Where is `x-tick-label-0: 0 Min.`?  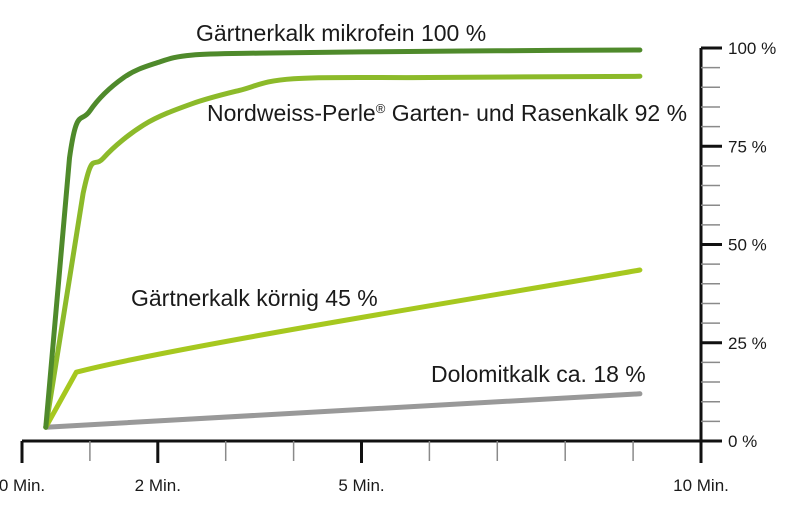 x-tick-label-0: 0 Min. is located at coordinates (22, 485).